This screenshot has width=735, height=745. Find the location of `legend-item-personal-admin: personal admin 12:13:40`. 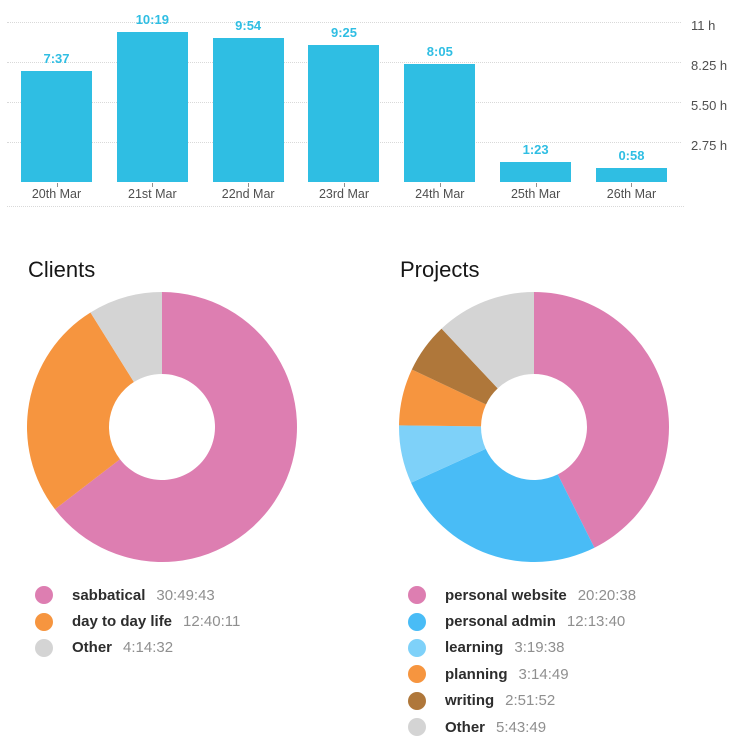

legend-item-personal-admin: personal admin 12:13:40 is located at coordinates (522, 621).